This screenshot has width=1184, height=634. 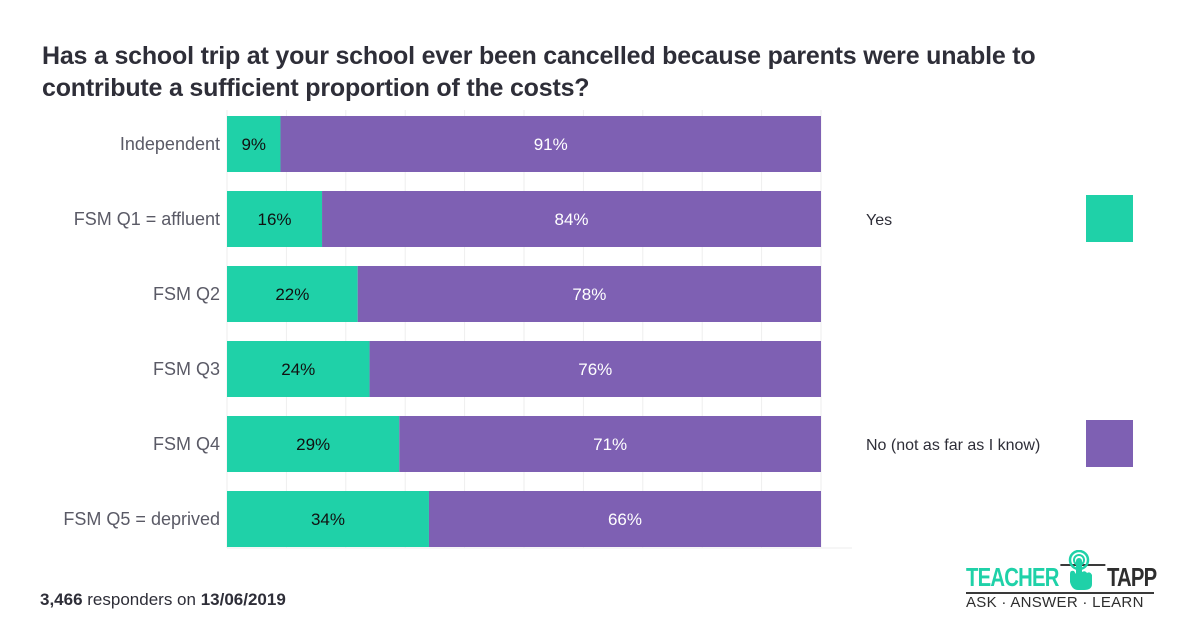 I want to click on category-label: FSM Q3, so click(x=186, y=369).